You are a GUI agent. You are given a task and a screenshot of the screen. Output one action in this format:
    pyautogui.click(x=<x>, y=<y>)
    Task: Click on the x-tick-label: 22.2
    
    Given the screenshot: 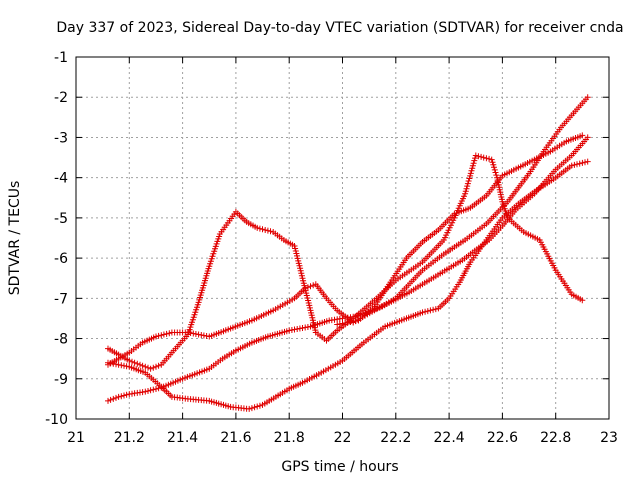 What is the action you would take?
    pyautogui.click(x=395, y=438)
    